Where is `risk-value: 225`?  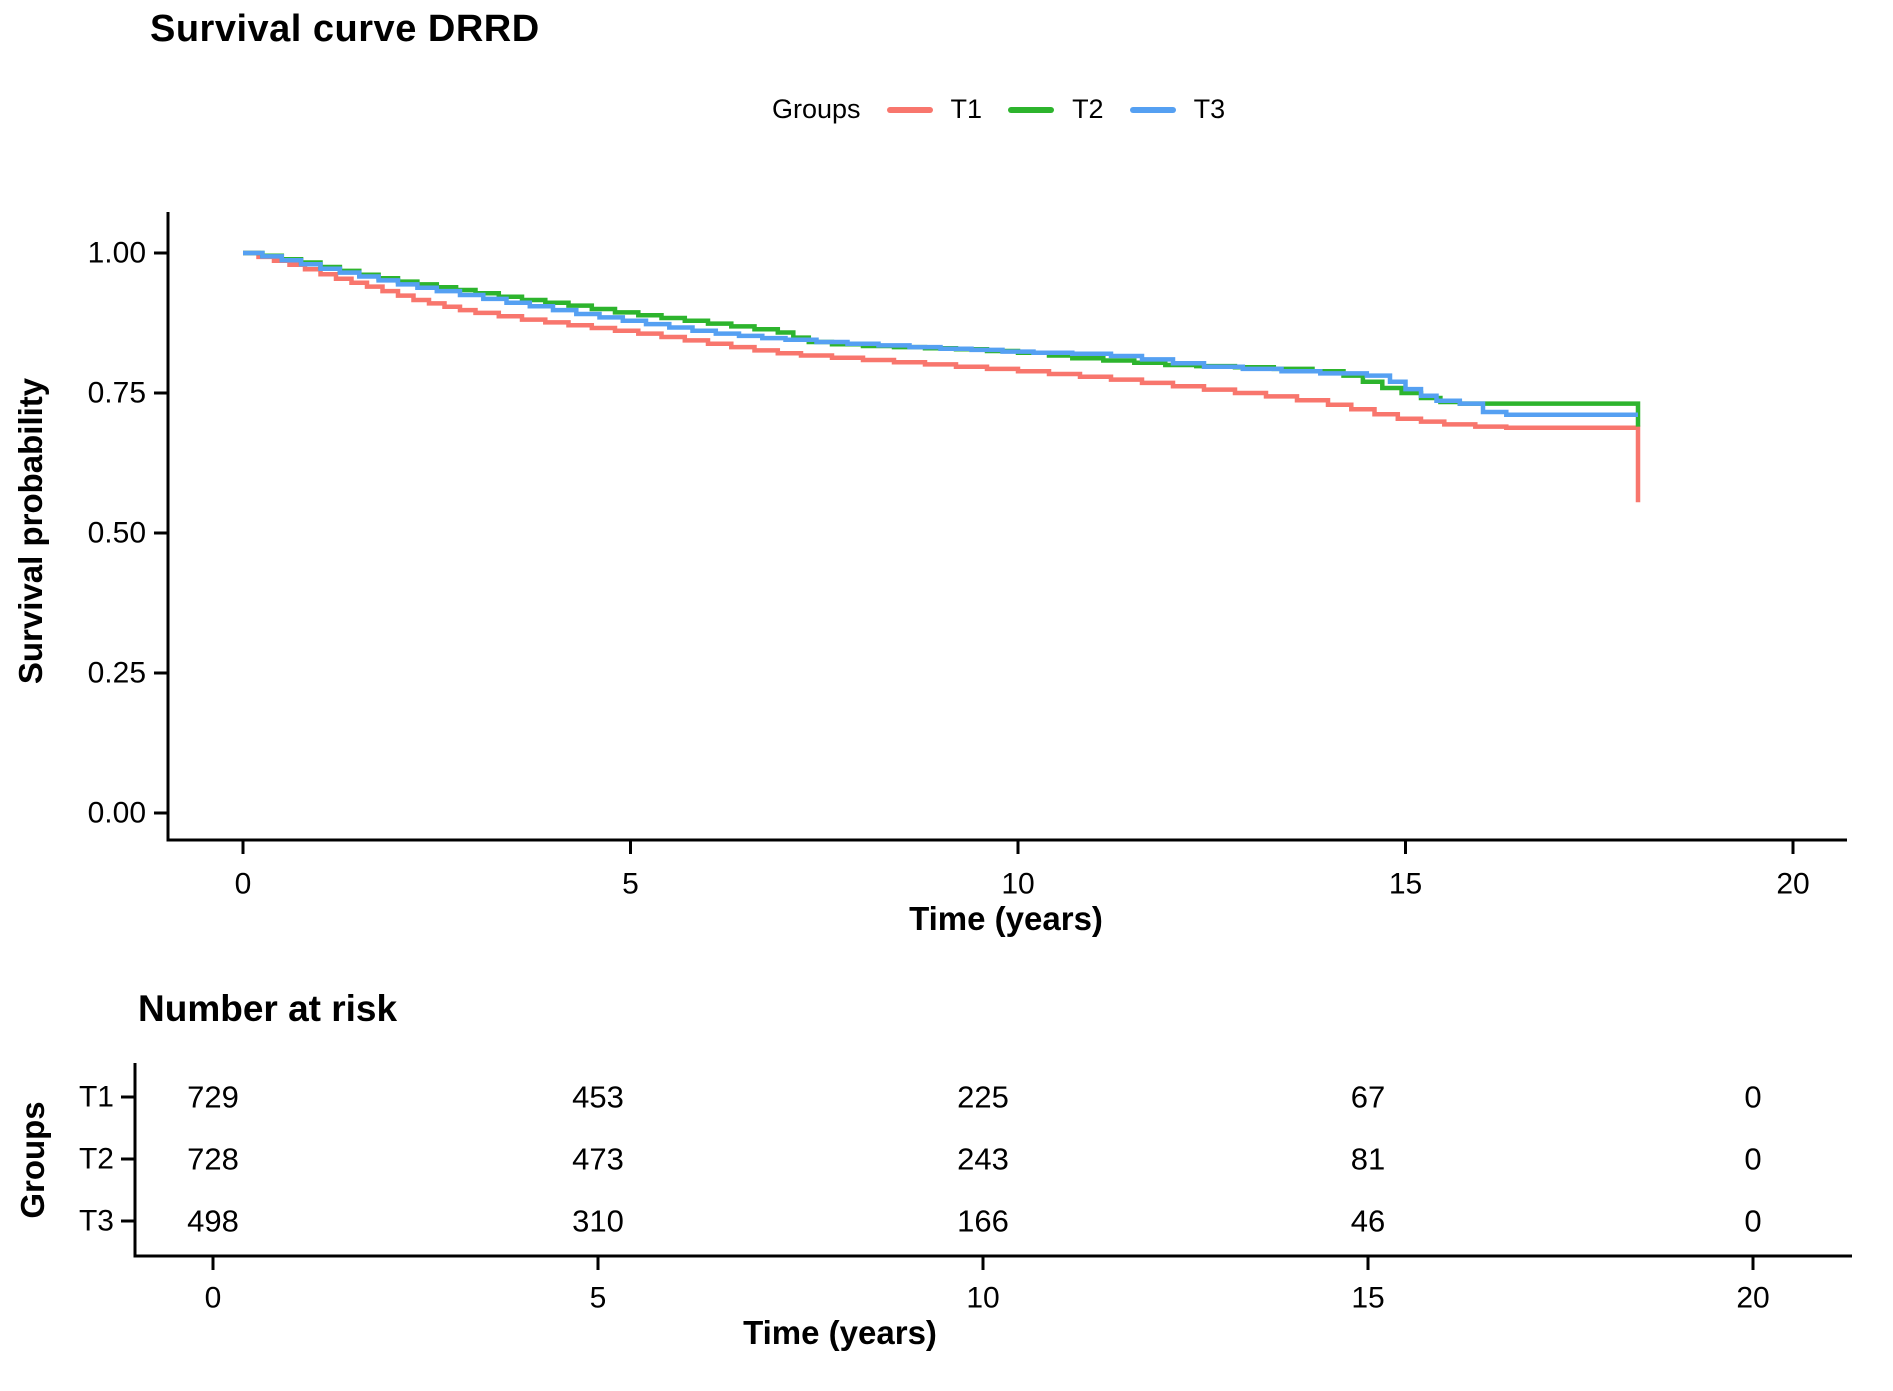
risk-value: 225 is located at coordinates (983, 1097).